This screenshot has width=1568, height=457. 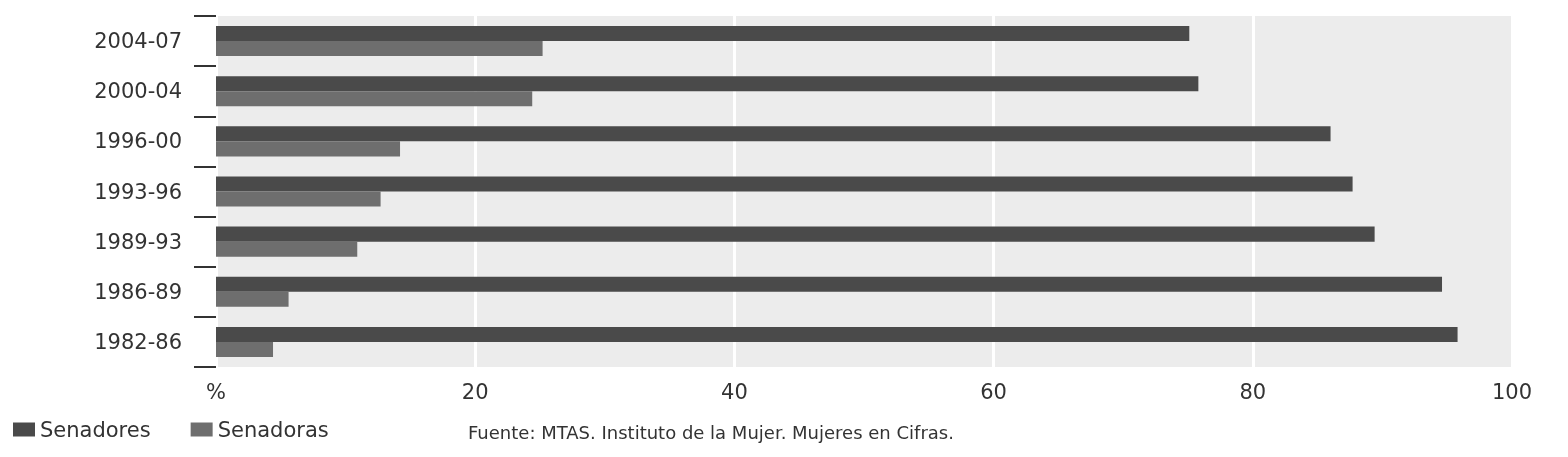 I want to click on source-note: Fuente: MTAS. Instituto de la Mujer. Mujeres en Cifras., so click(x=711, y=432).